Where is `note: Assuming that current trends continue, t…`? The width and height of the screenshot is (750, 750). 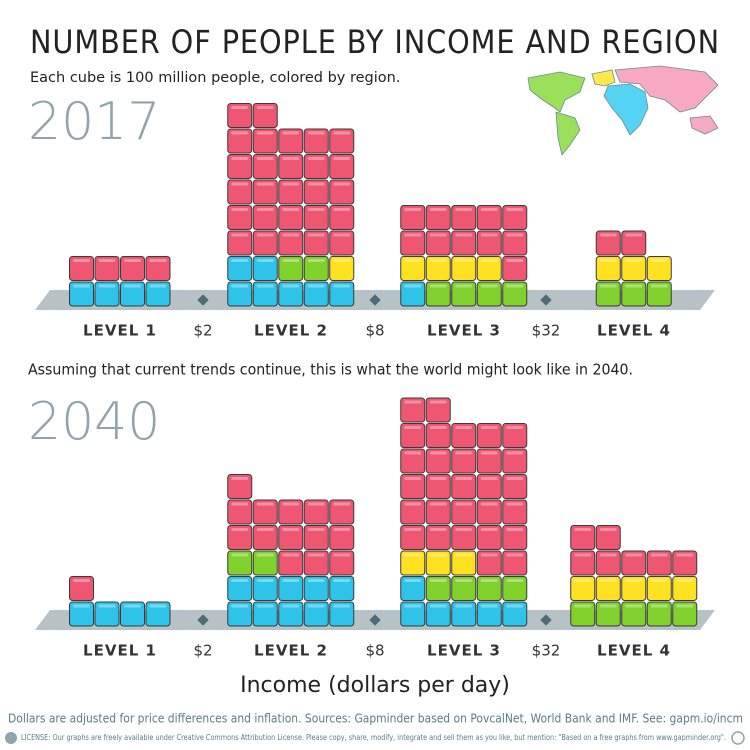
note: Assuming that current trends continue, t… is located at coordinates (330, 370).